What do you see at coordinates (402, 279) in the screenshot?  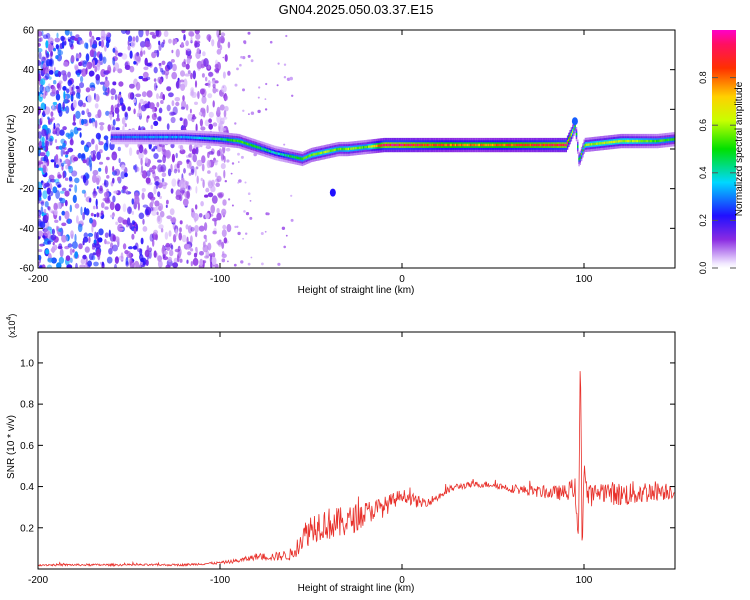 I see `x-tick-label: 0` at bounding box center [402, 279].